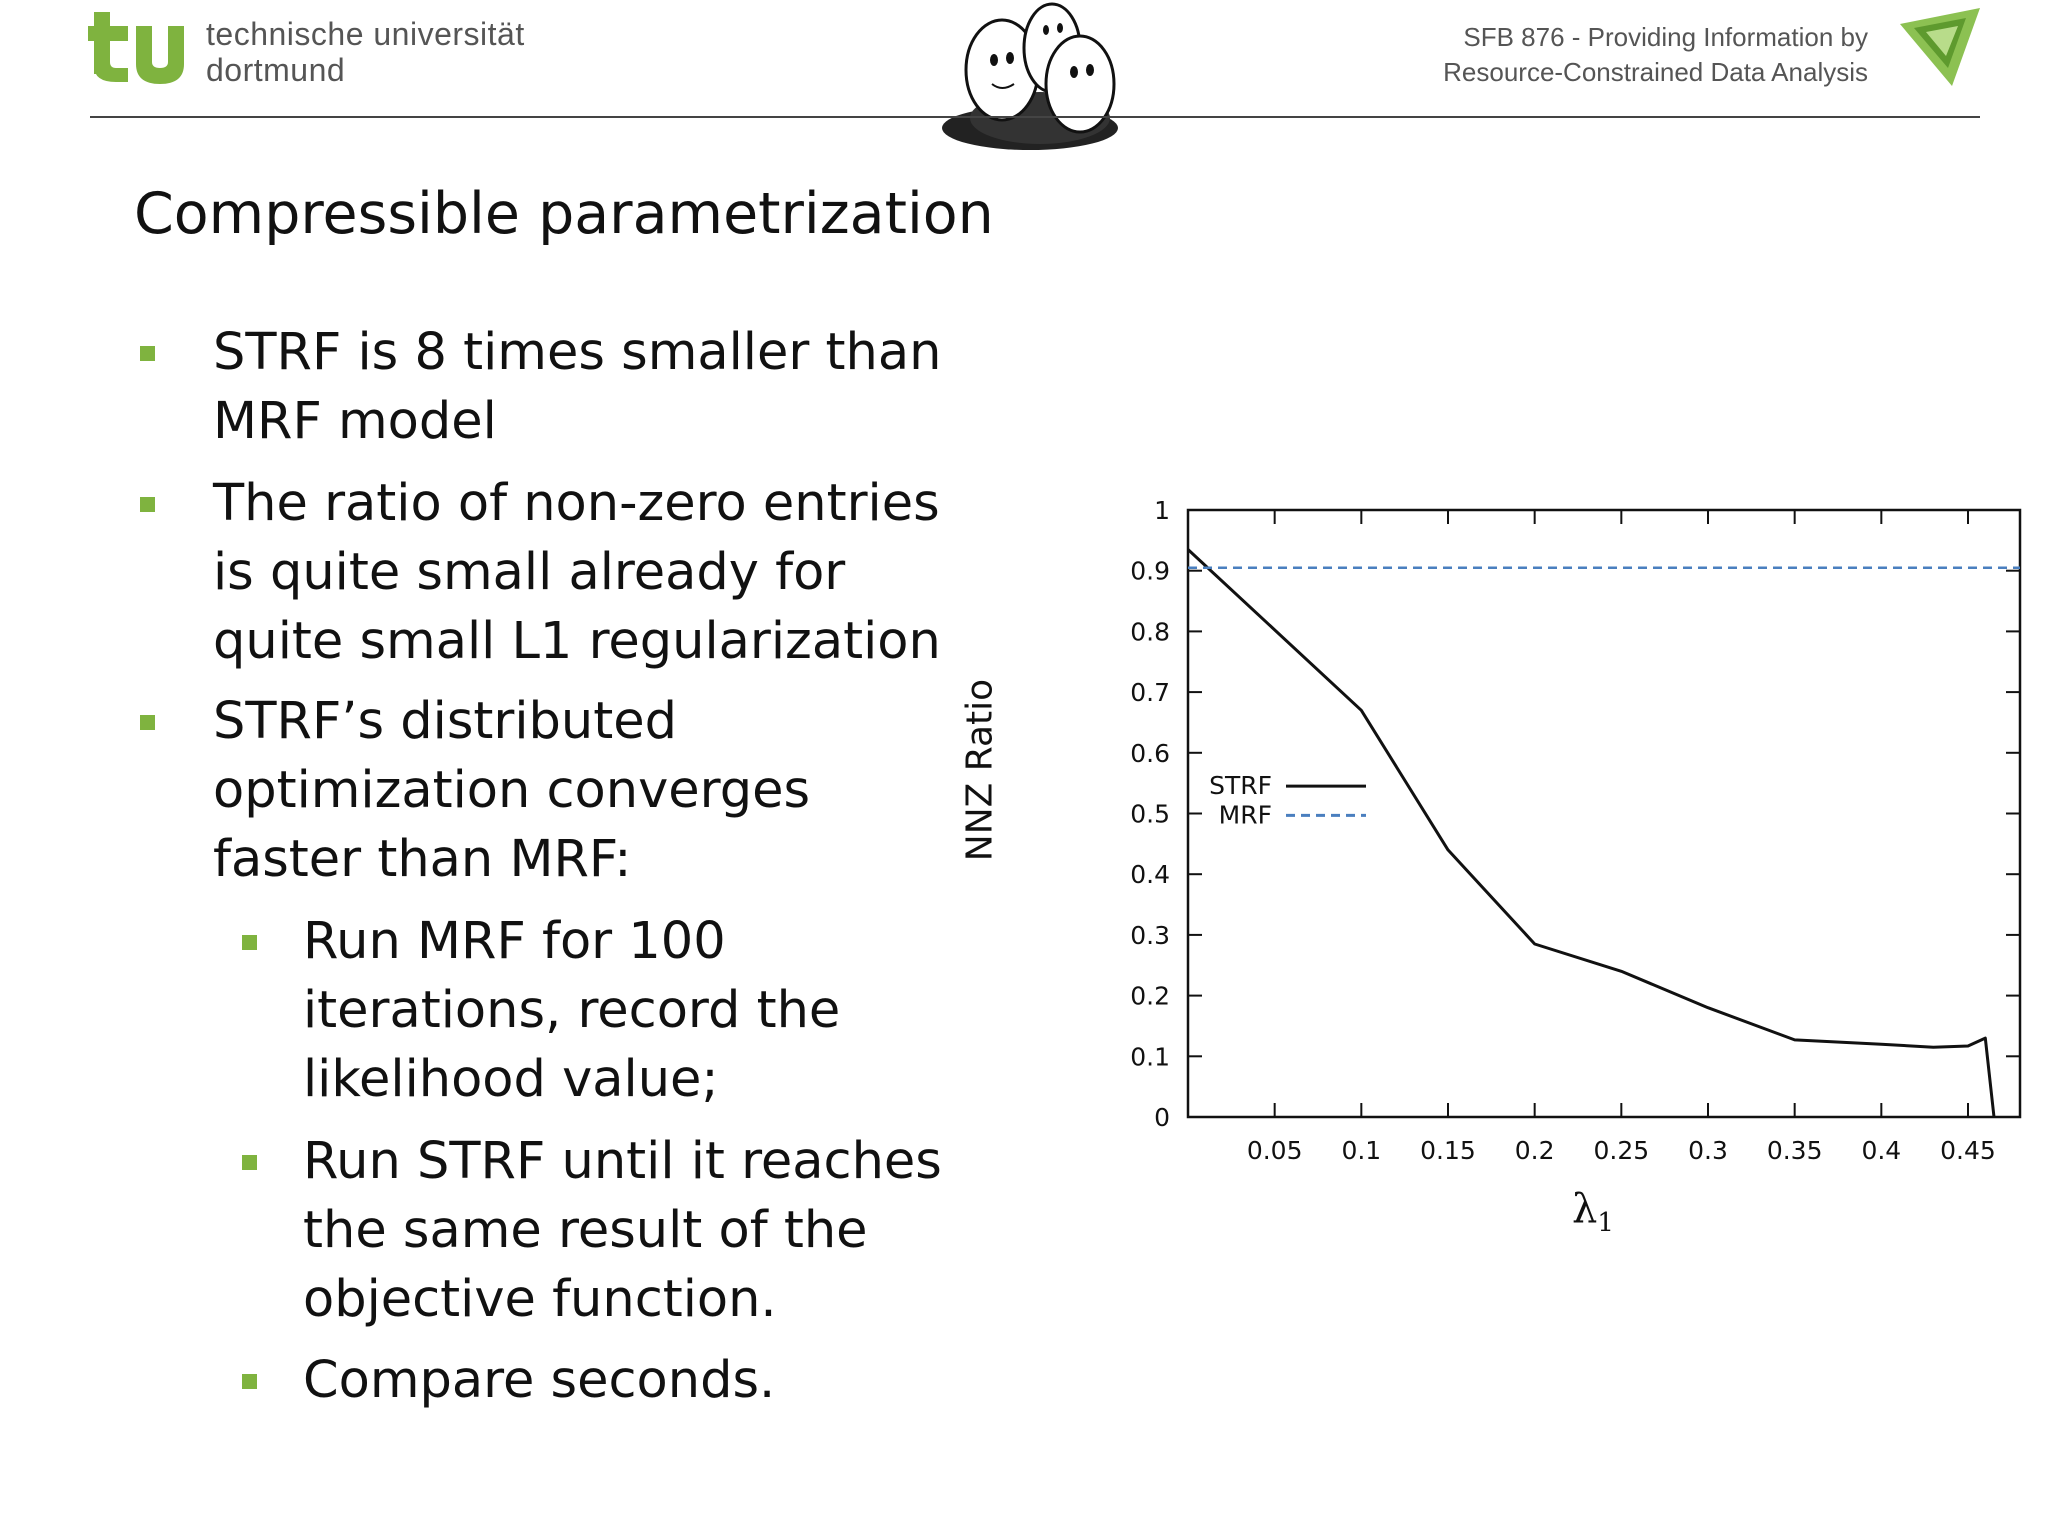  Describe the element at coordinates (577, 641) in the screenshot. I see `bullet-line: quite small L1 regularization` at that location.